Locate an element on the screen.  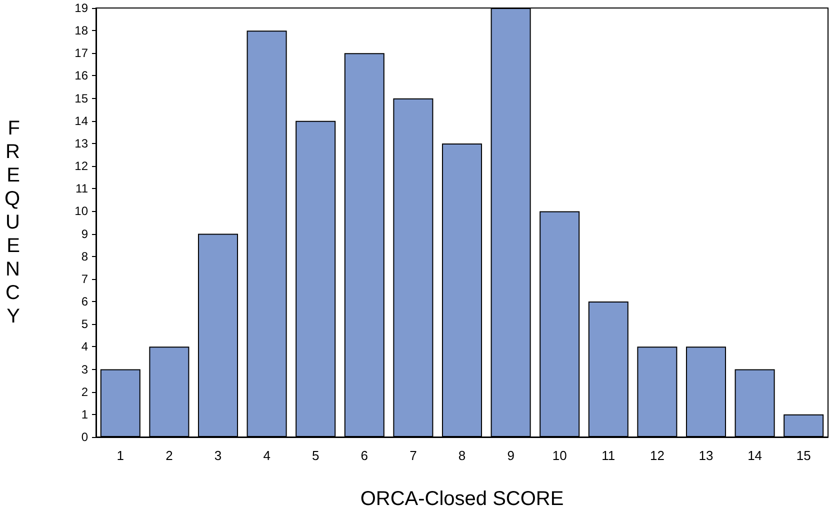
y-tick-label: 11 is located at coordinates (82, 189).